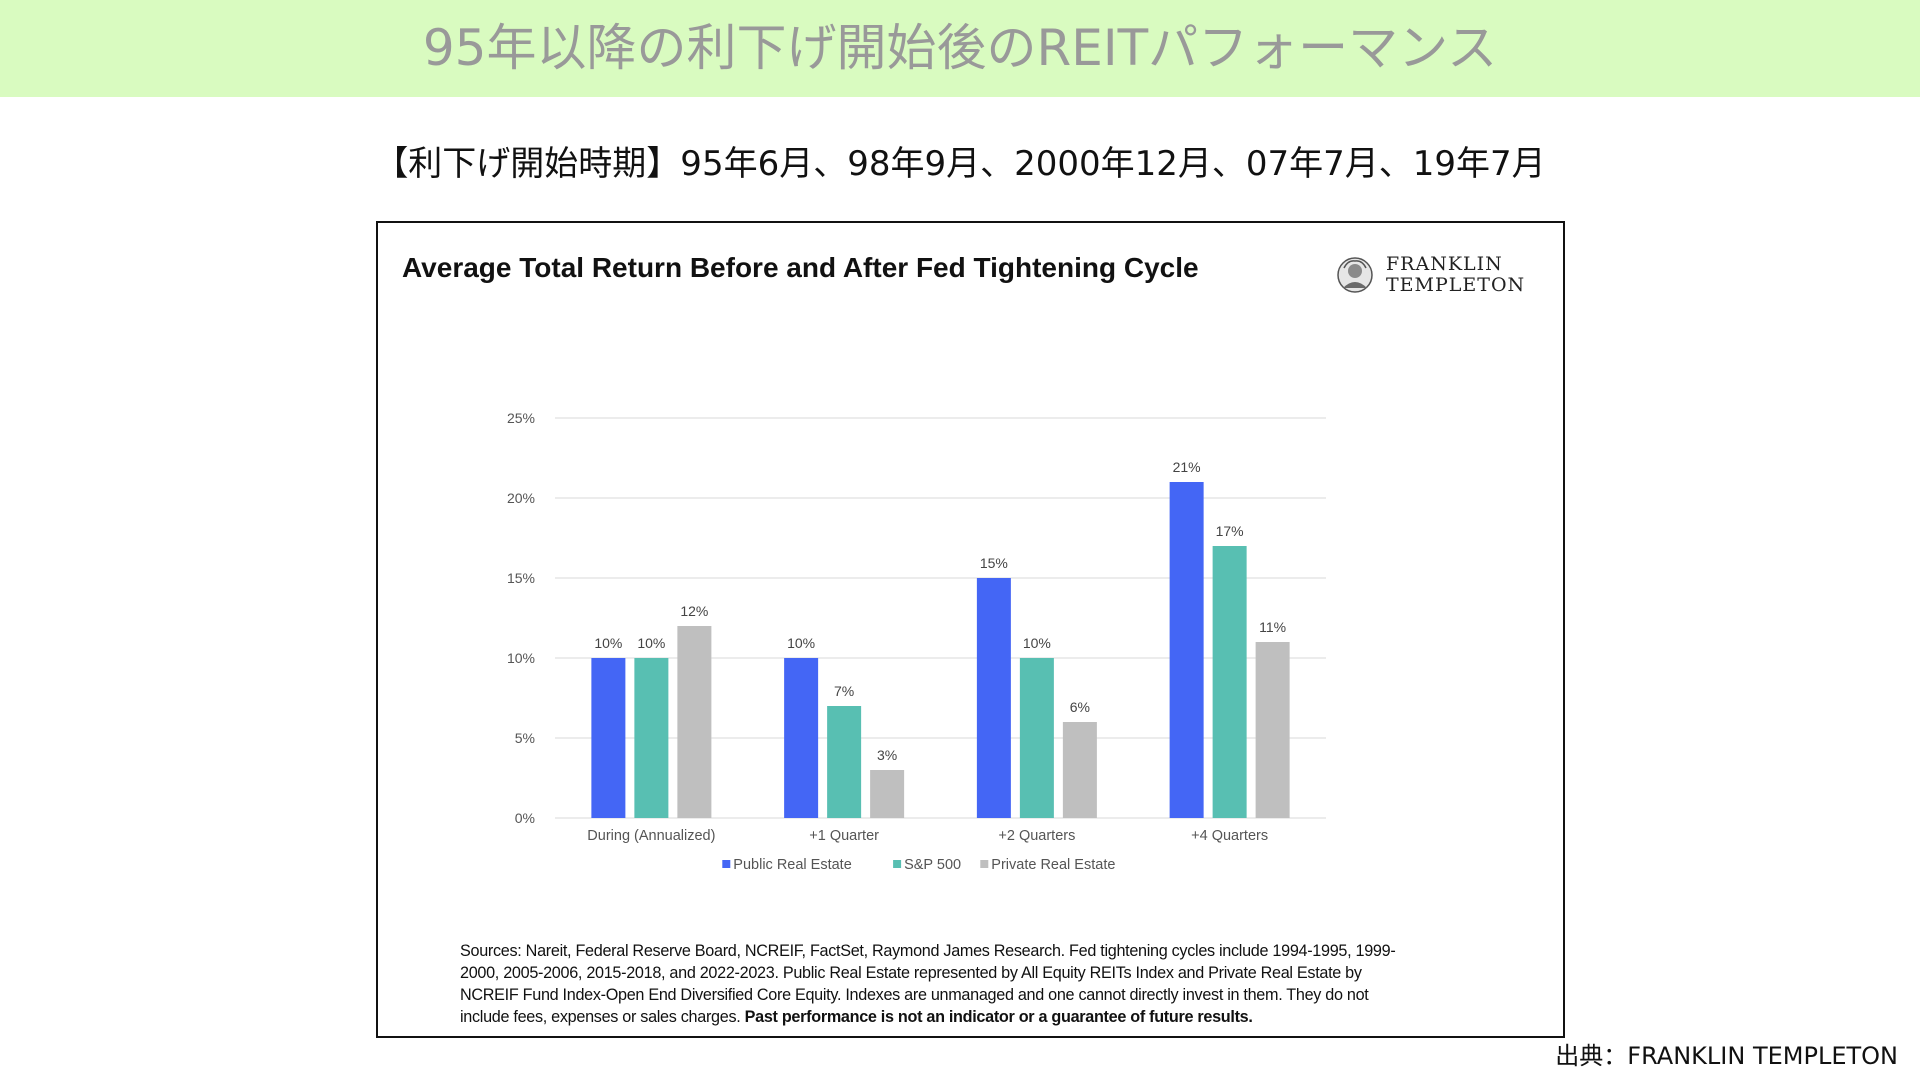 This screenshot has height=1080, width=1920. I want to click on data-label: 17%, so click(1230, 531).